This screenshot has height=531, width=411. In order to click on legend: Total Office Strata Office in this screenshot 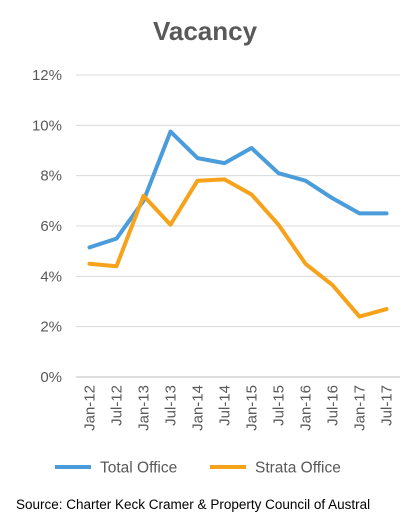, I will do `click(198, 468)`.